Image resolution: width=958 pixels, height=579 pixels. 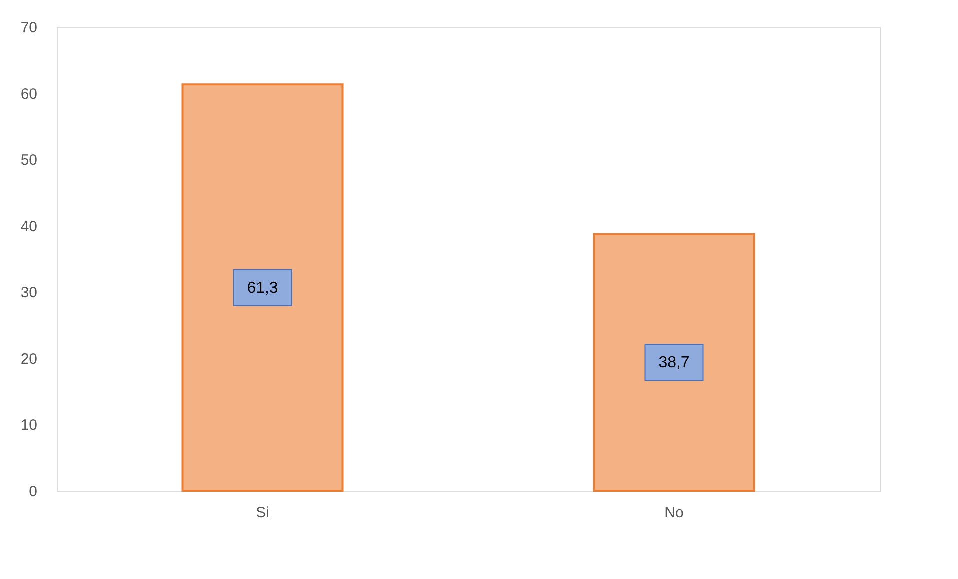 I want to click on y-tick-label: 20, so click(x=29, y=359).